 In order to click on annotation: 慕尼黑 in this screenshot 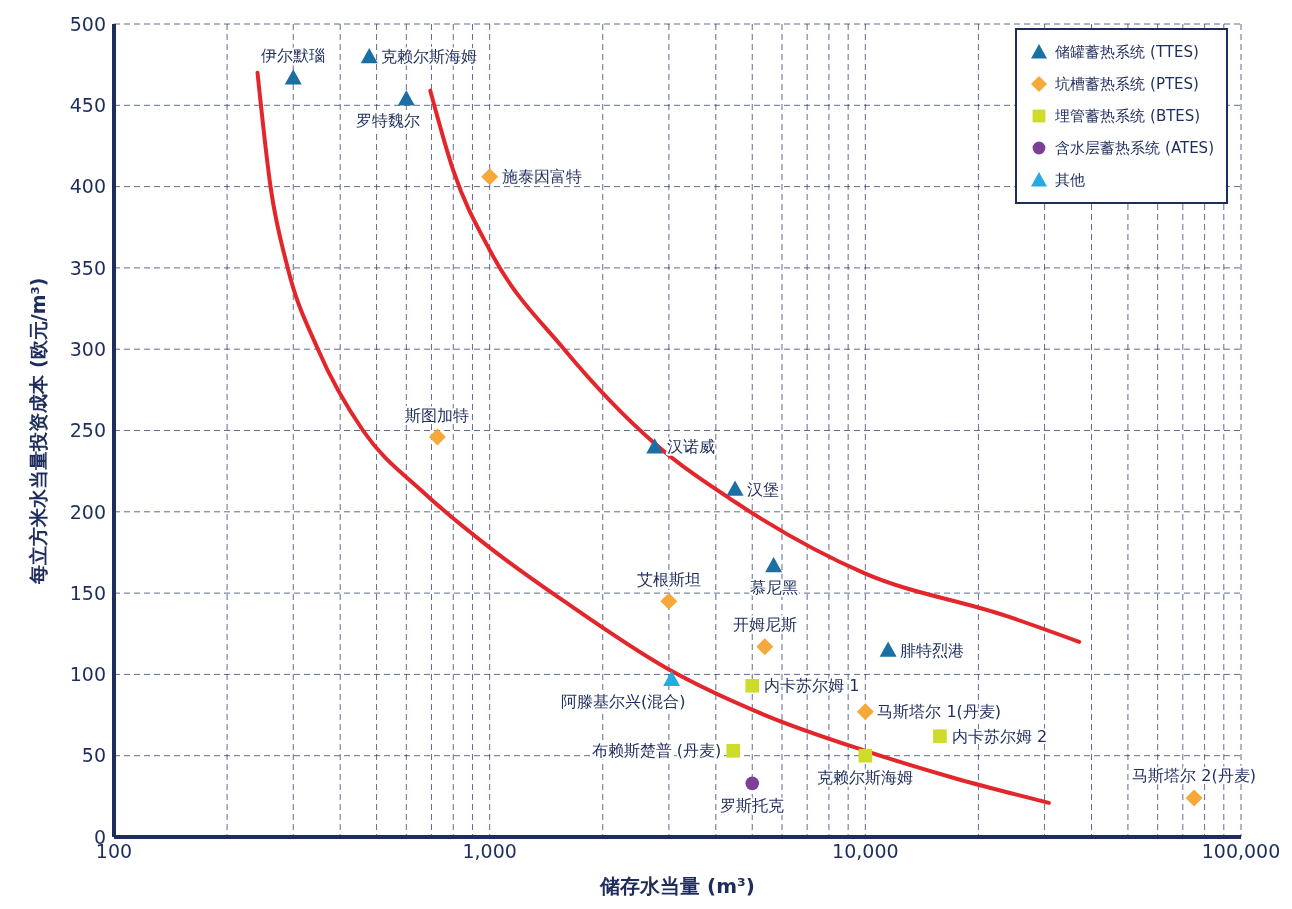, I will do `click(773, 587)`.